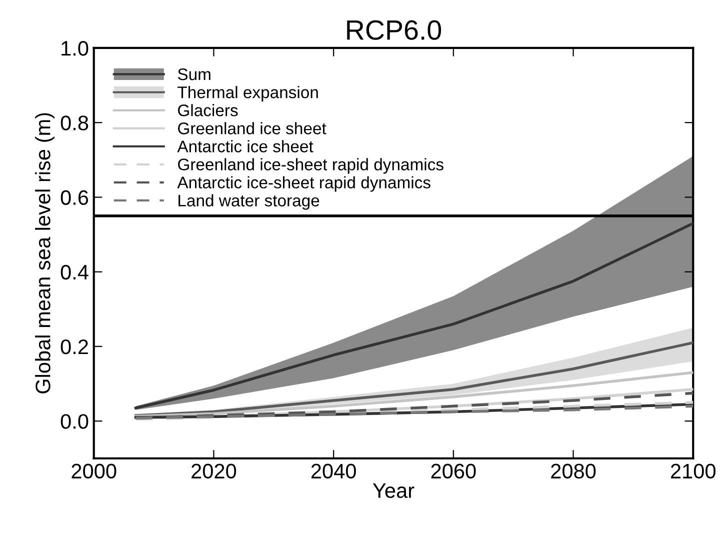 The width and height of the screenshot is (722, 533). I want to click on y-tick-label: 1.0, so click(75, 48).